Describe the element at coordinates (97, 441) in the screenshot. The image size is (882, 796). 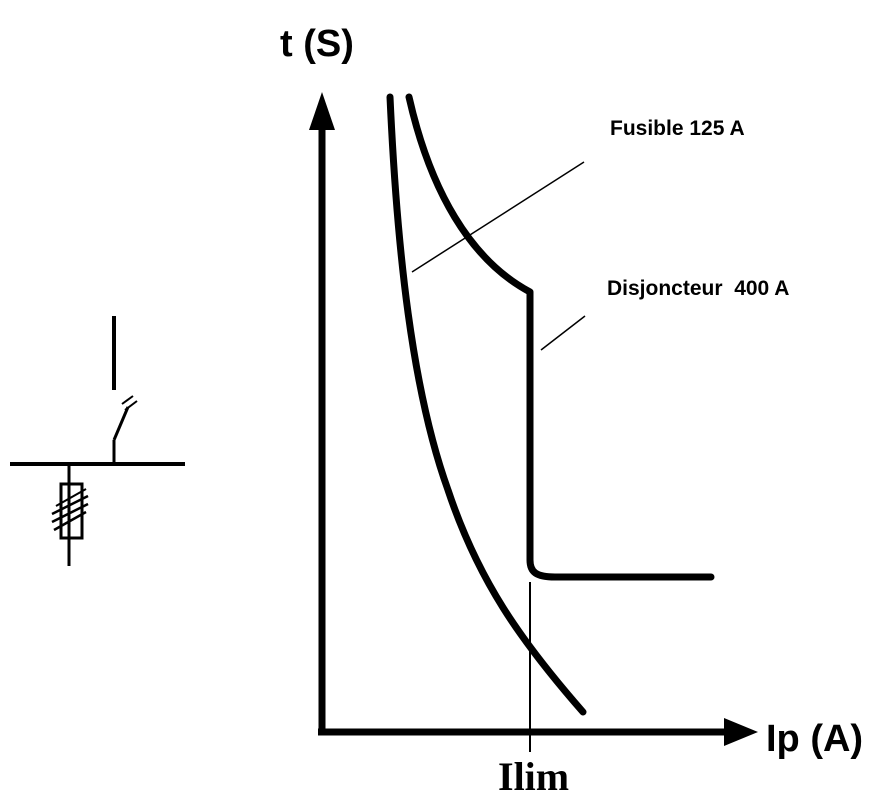
I see `circuit-symbol` at that location.